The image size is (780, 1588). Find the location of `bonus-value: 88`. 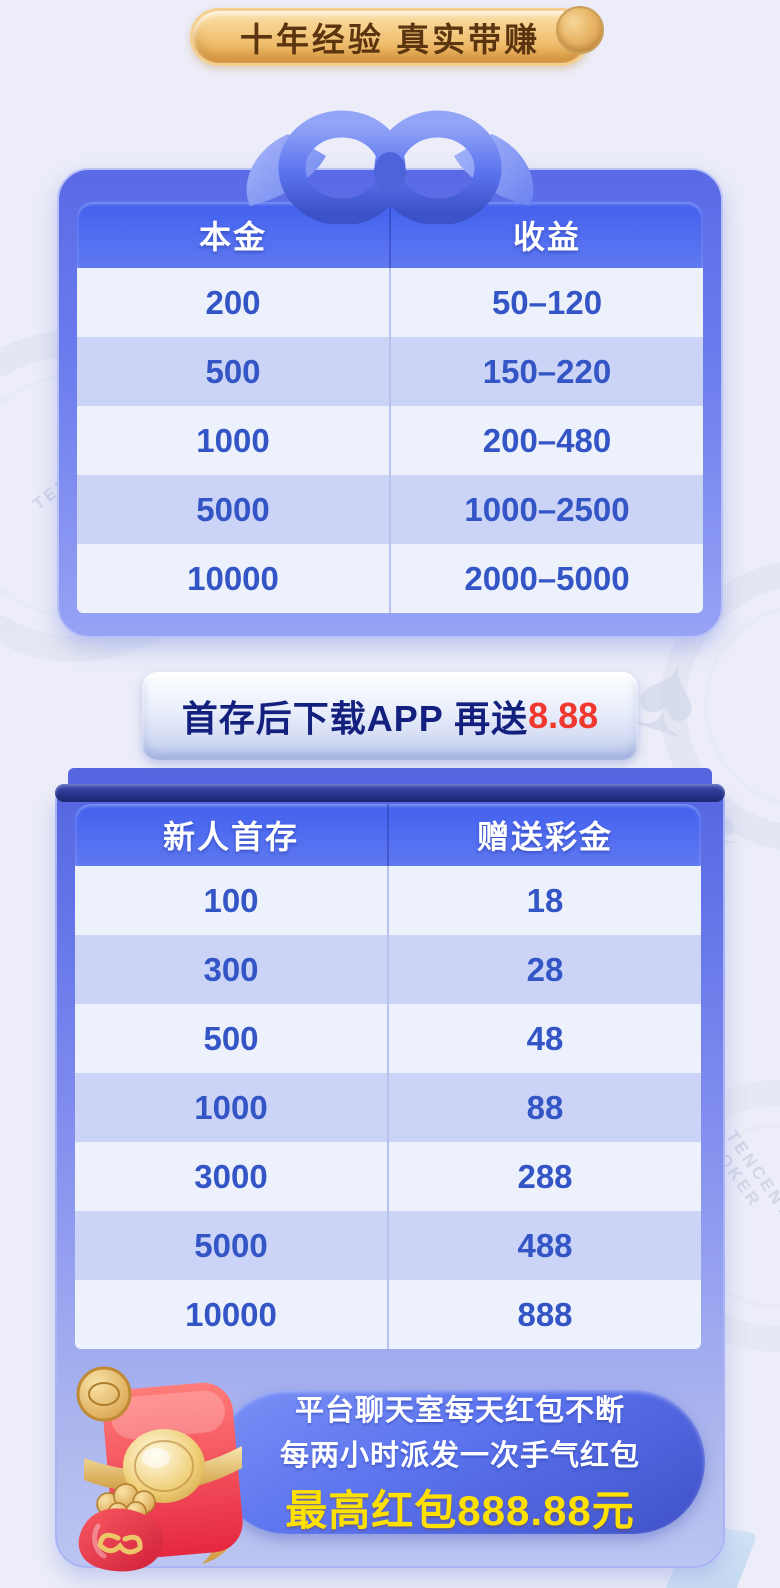

bonus-value: 88 is located at coordinates (545, 1107).